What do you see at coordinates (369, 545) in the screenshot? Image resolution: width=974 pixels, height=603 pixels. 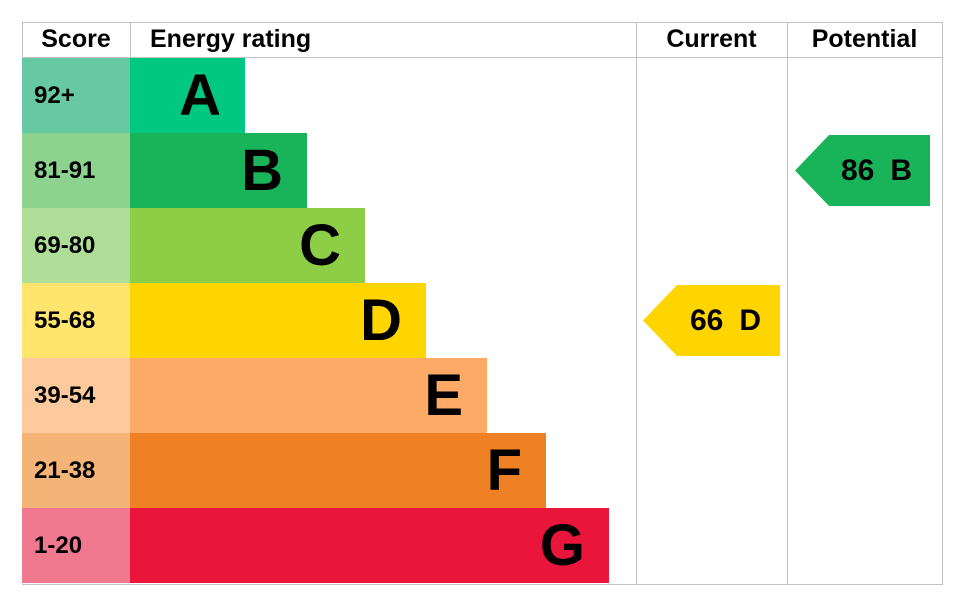 I see `rating-bar-g: G` at bounding box center [369, 545].